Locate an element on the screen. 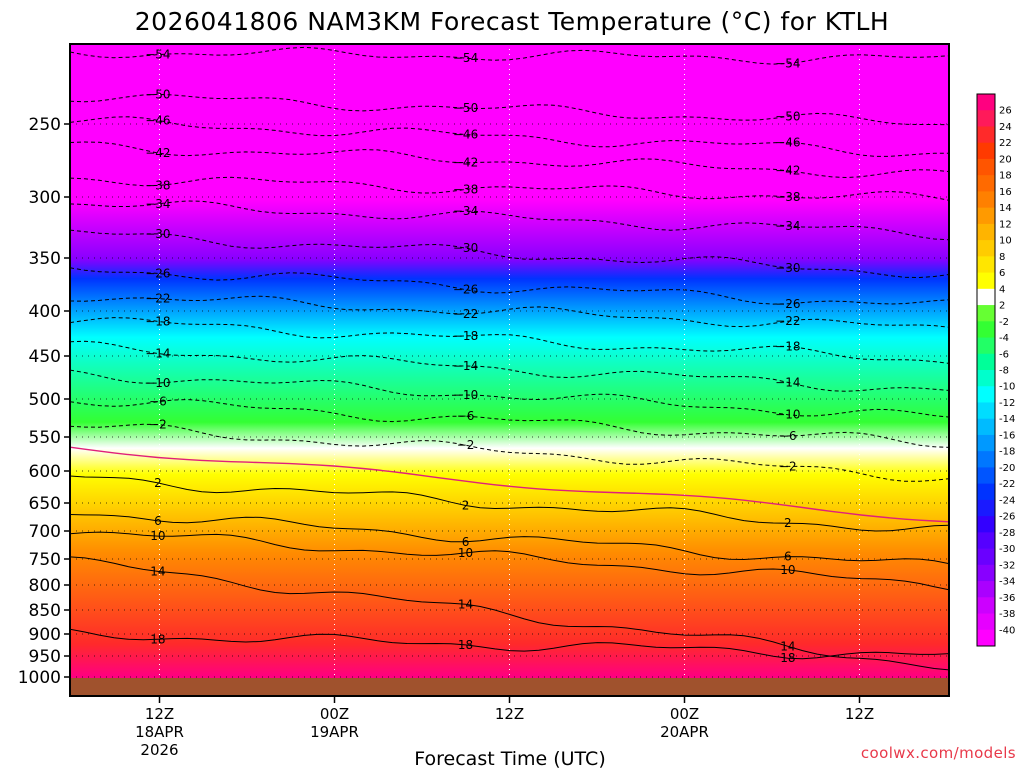 The height and width of the screenshot is (768, 1024). isotherm-label--10-0: −10 is located at coordinates (157, 383).